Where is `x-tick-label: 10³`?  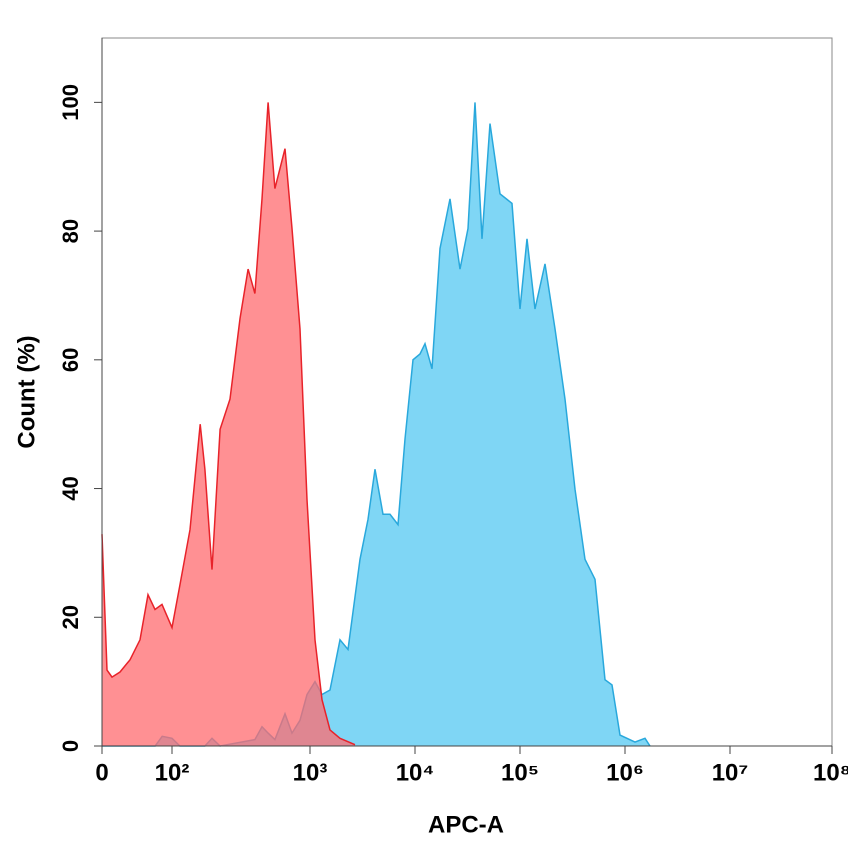 x-tick-label: 10³ is located at coordinates (310, 772).